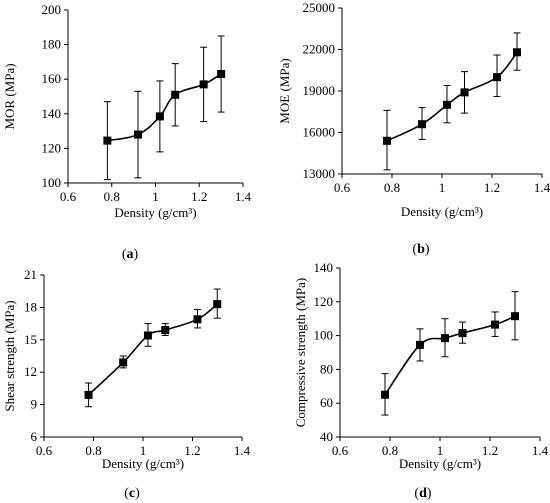  What do you see at coordinates (30, 274) in the screenshot?
I see `y-tick-label: 21` at bounding box center [30, 274].